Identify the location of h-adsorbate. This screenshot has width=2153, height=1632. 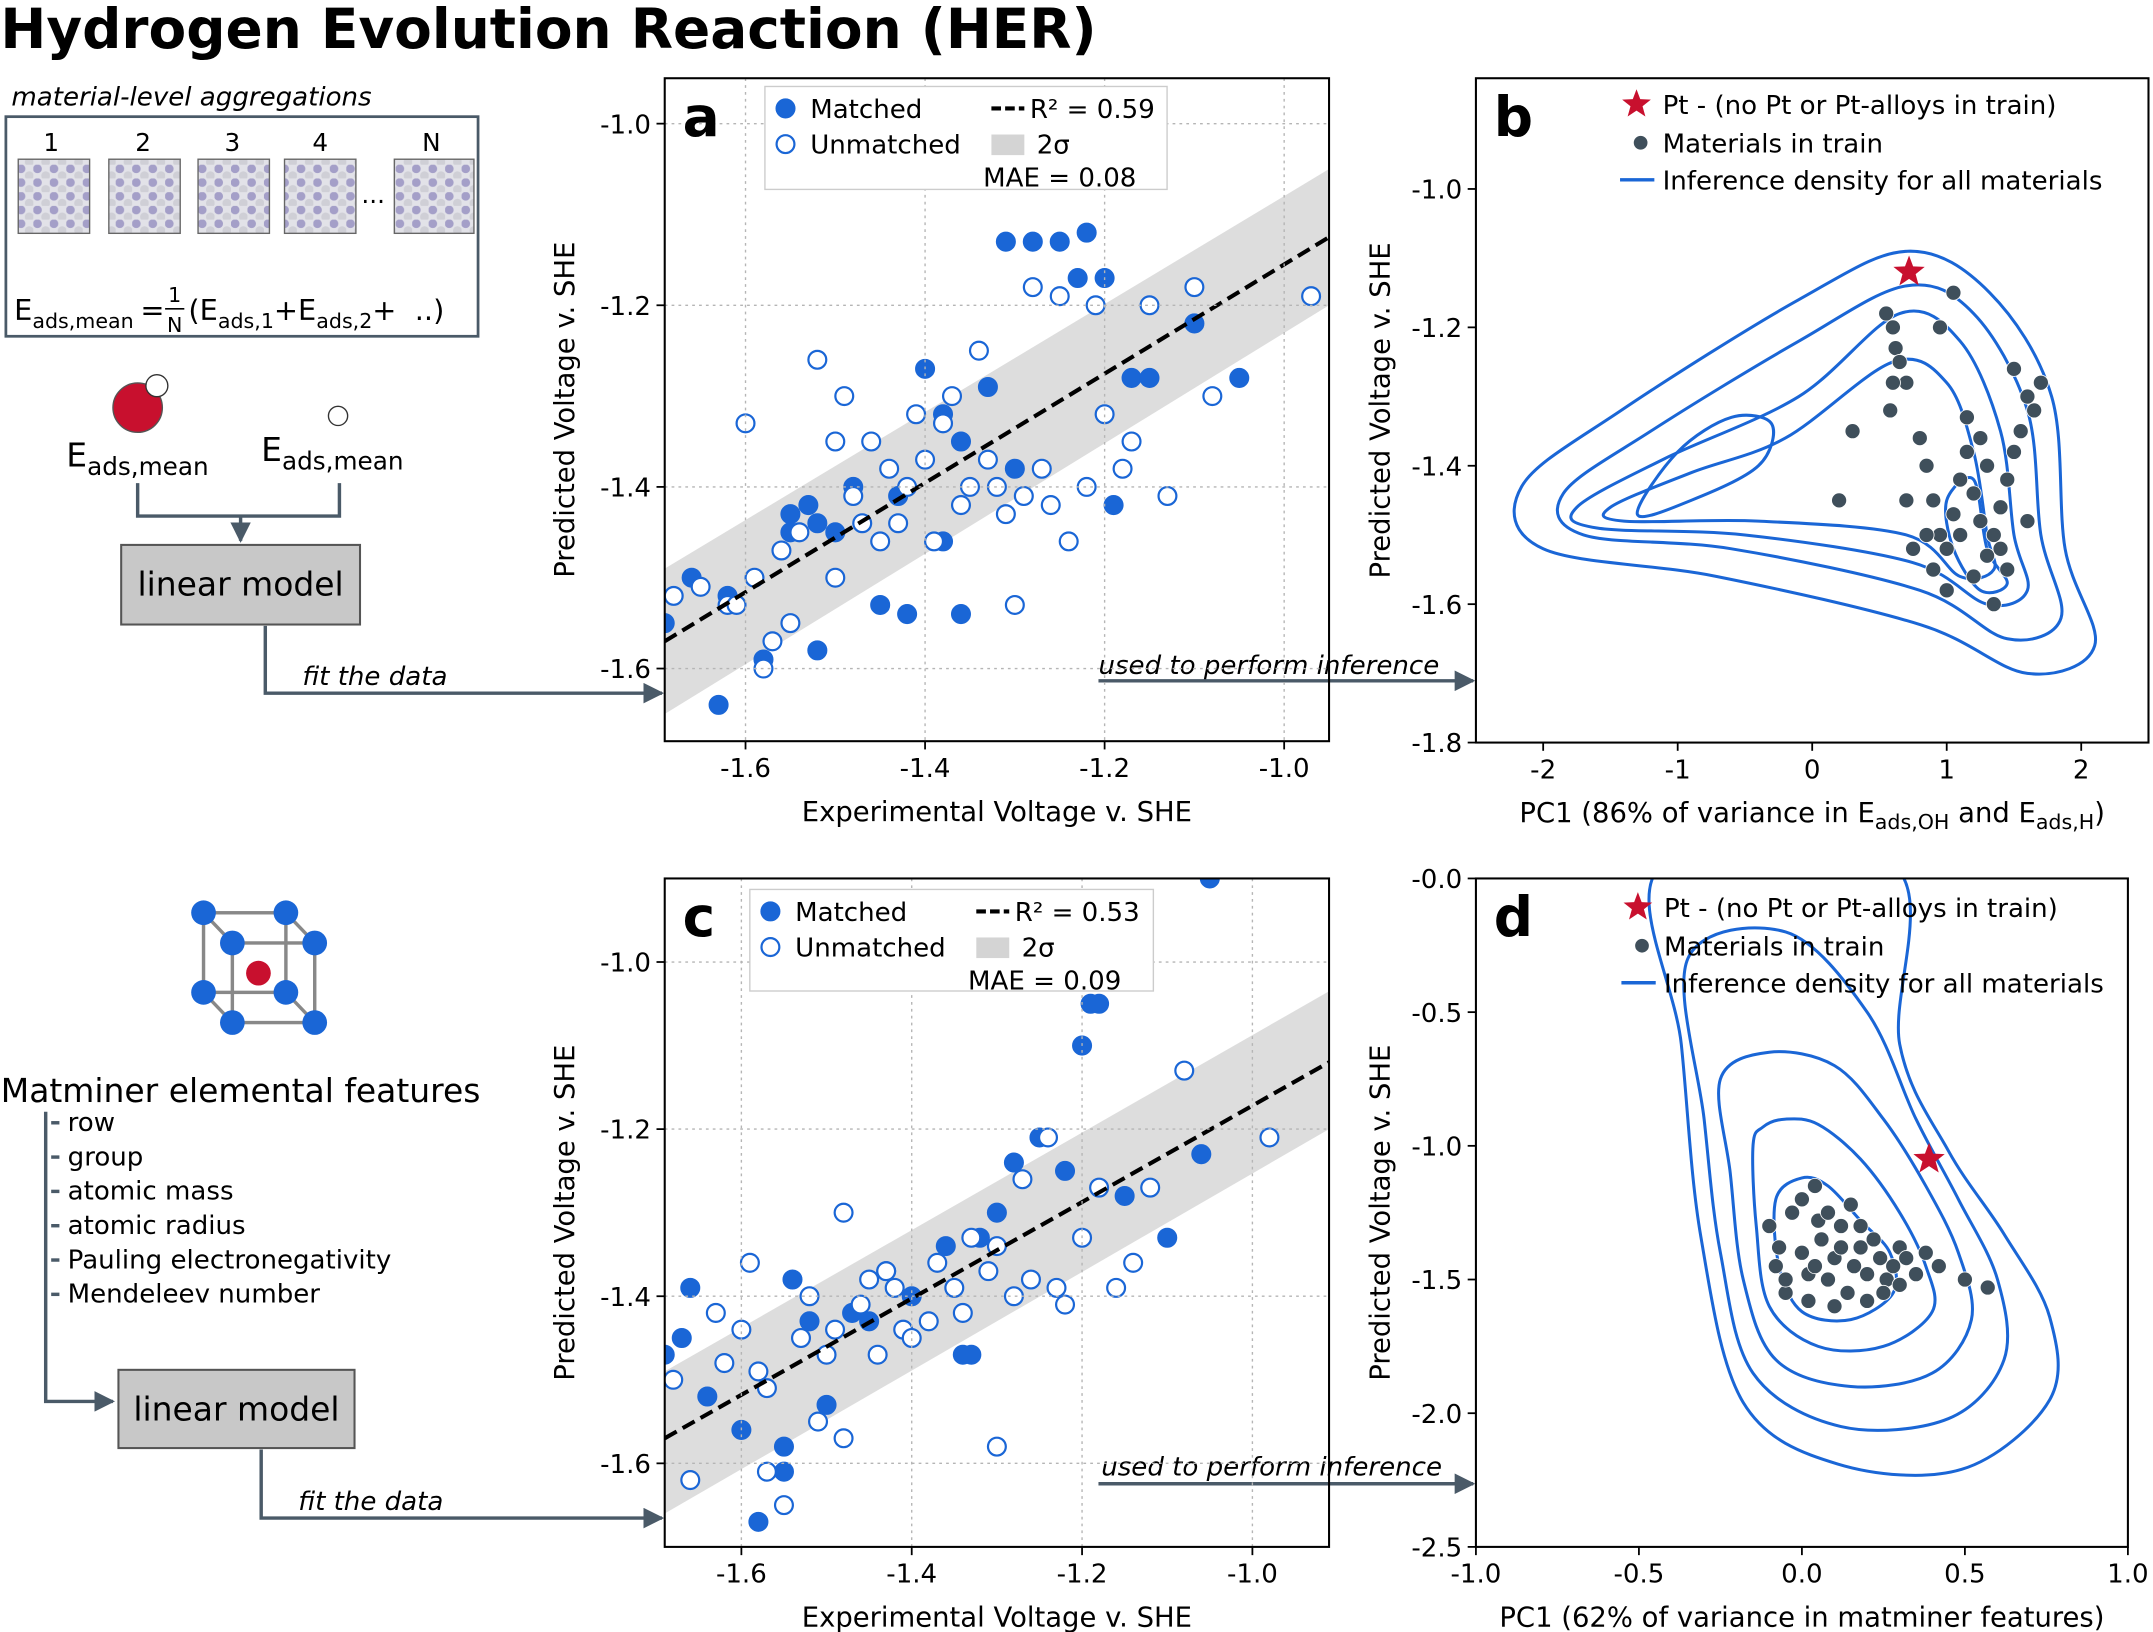
(338, 416).